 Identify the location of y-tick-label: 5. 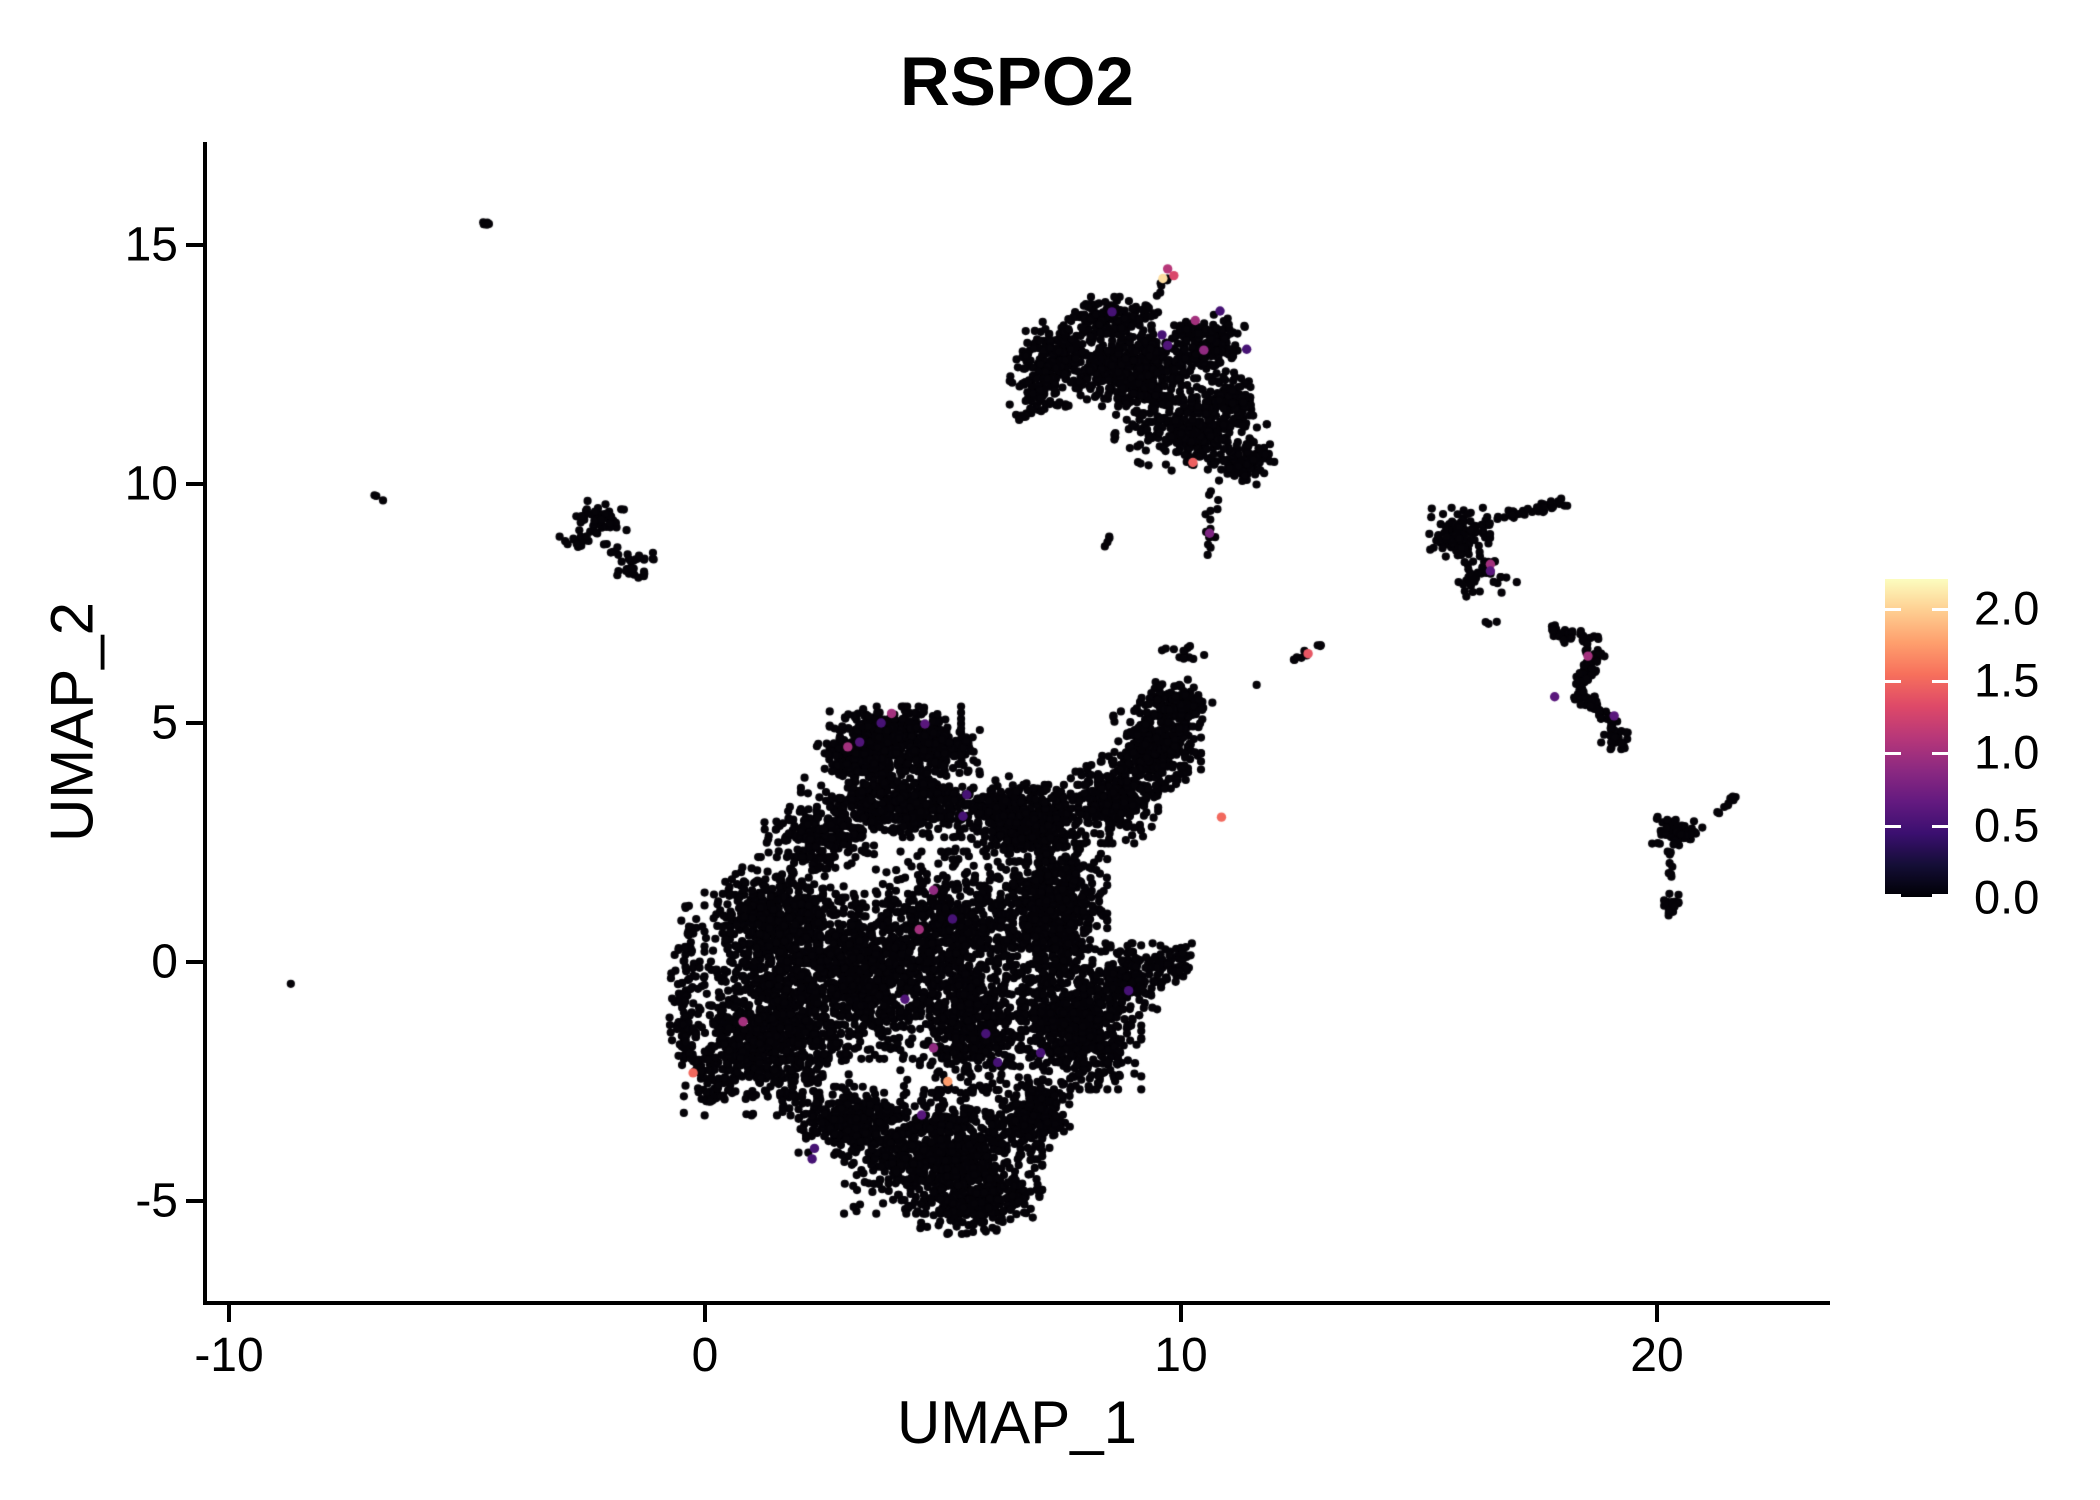
(164, 723).